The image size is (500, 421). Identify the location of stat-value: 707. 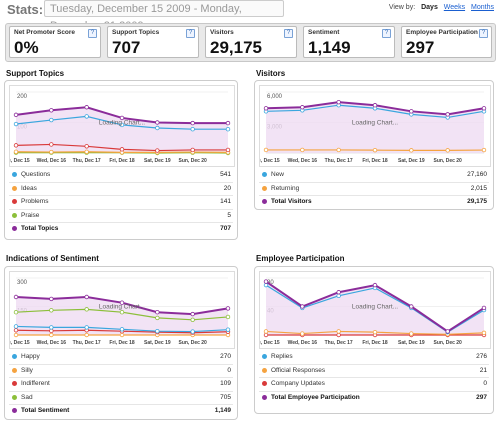
(126, 47).